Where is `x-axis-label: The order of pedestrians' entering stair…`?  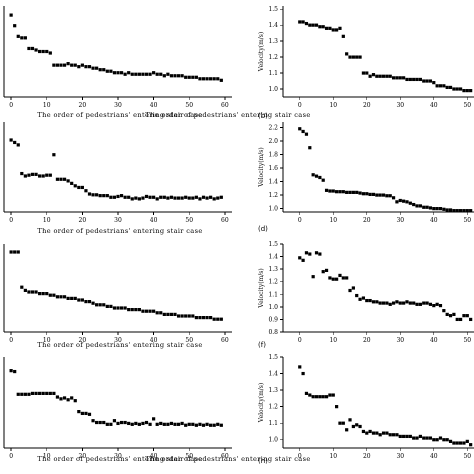
x-axis-label: The order of pedestrians' entering stair… is located at coordinates (227, 115).